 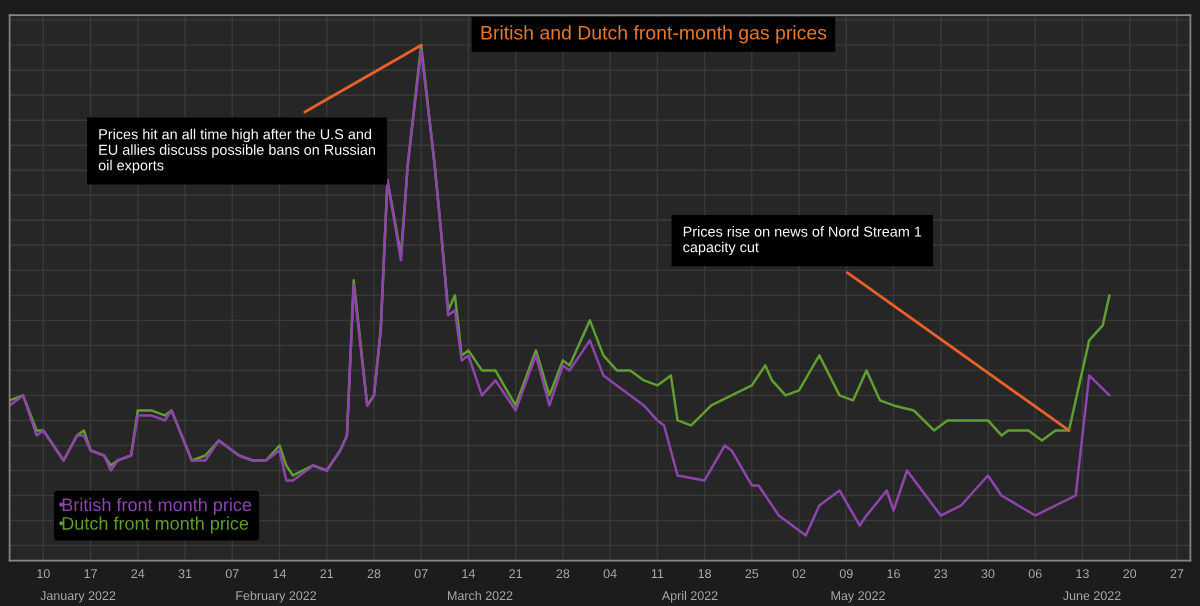 I want to click on legend-label: Dutch front month price, so click(x=155, y=525).